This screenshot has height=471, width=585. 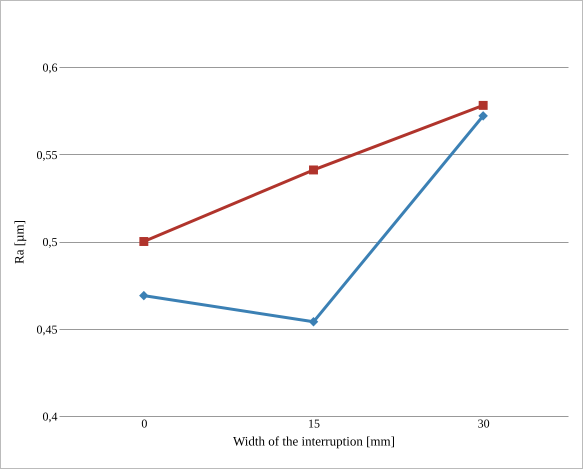 What do you see at coordinates (314, 423) in the screenshot?
I see `x-tick-label: 15` at bounding box center [314, 423].